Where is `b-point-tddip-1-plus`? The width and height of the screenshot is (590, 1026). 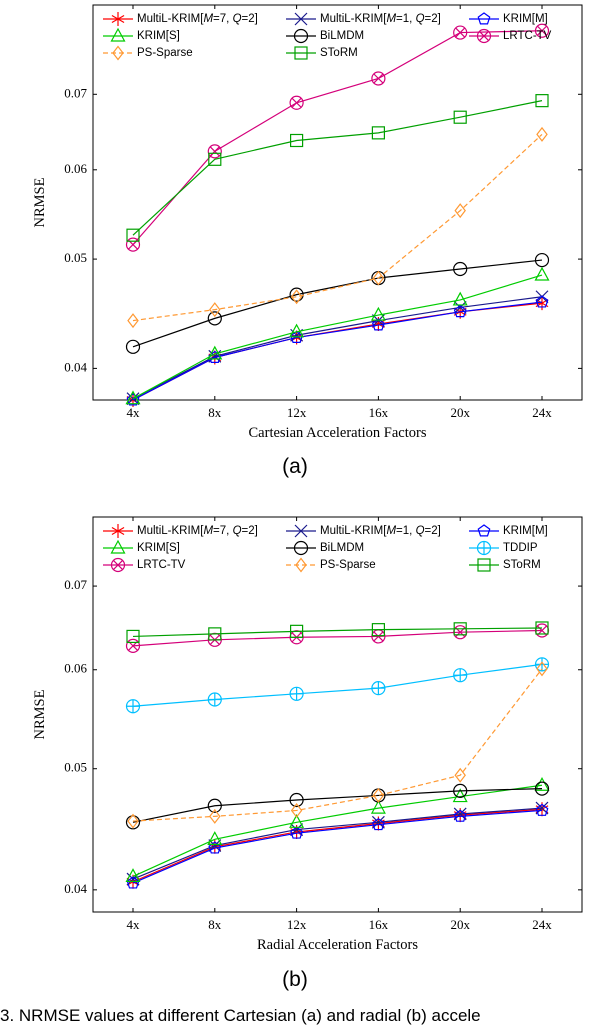 b-point-tddip-1-plus is located at coordinates (215, 700).